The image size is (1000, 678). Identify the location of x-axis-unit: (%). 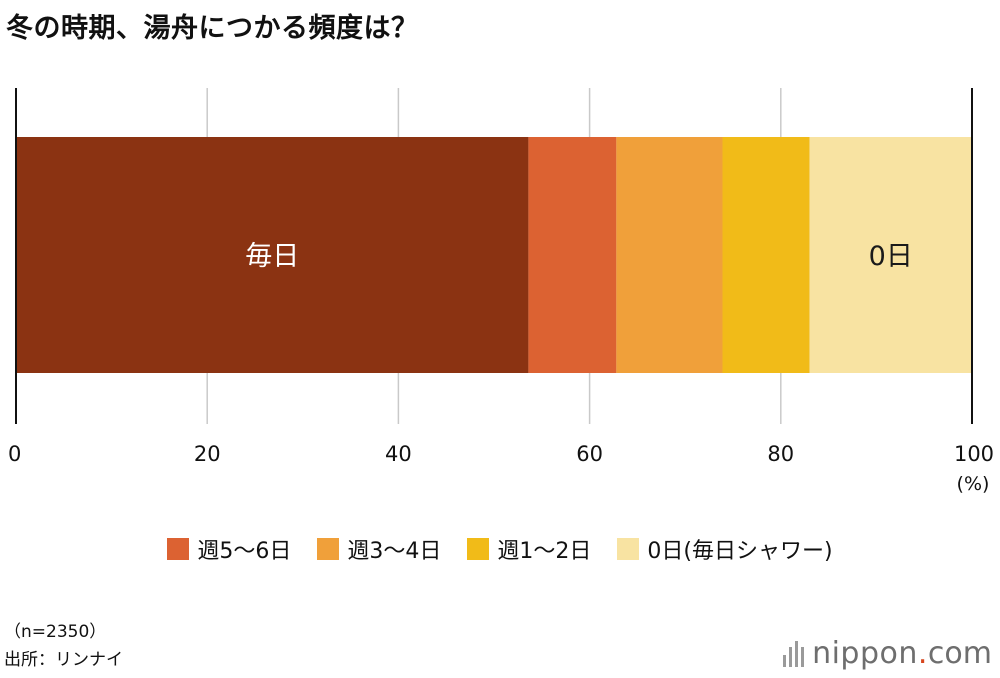
(973, 484).